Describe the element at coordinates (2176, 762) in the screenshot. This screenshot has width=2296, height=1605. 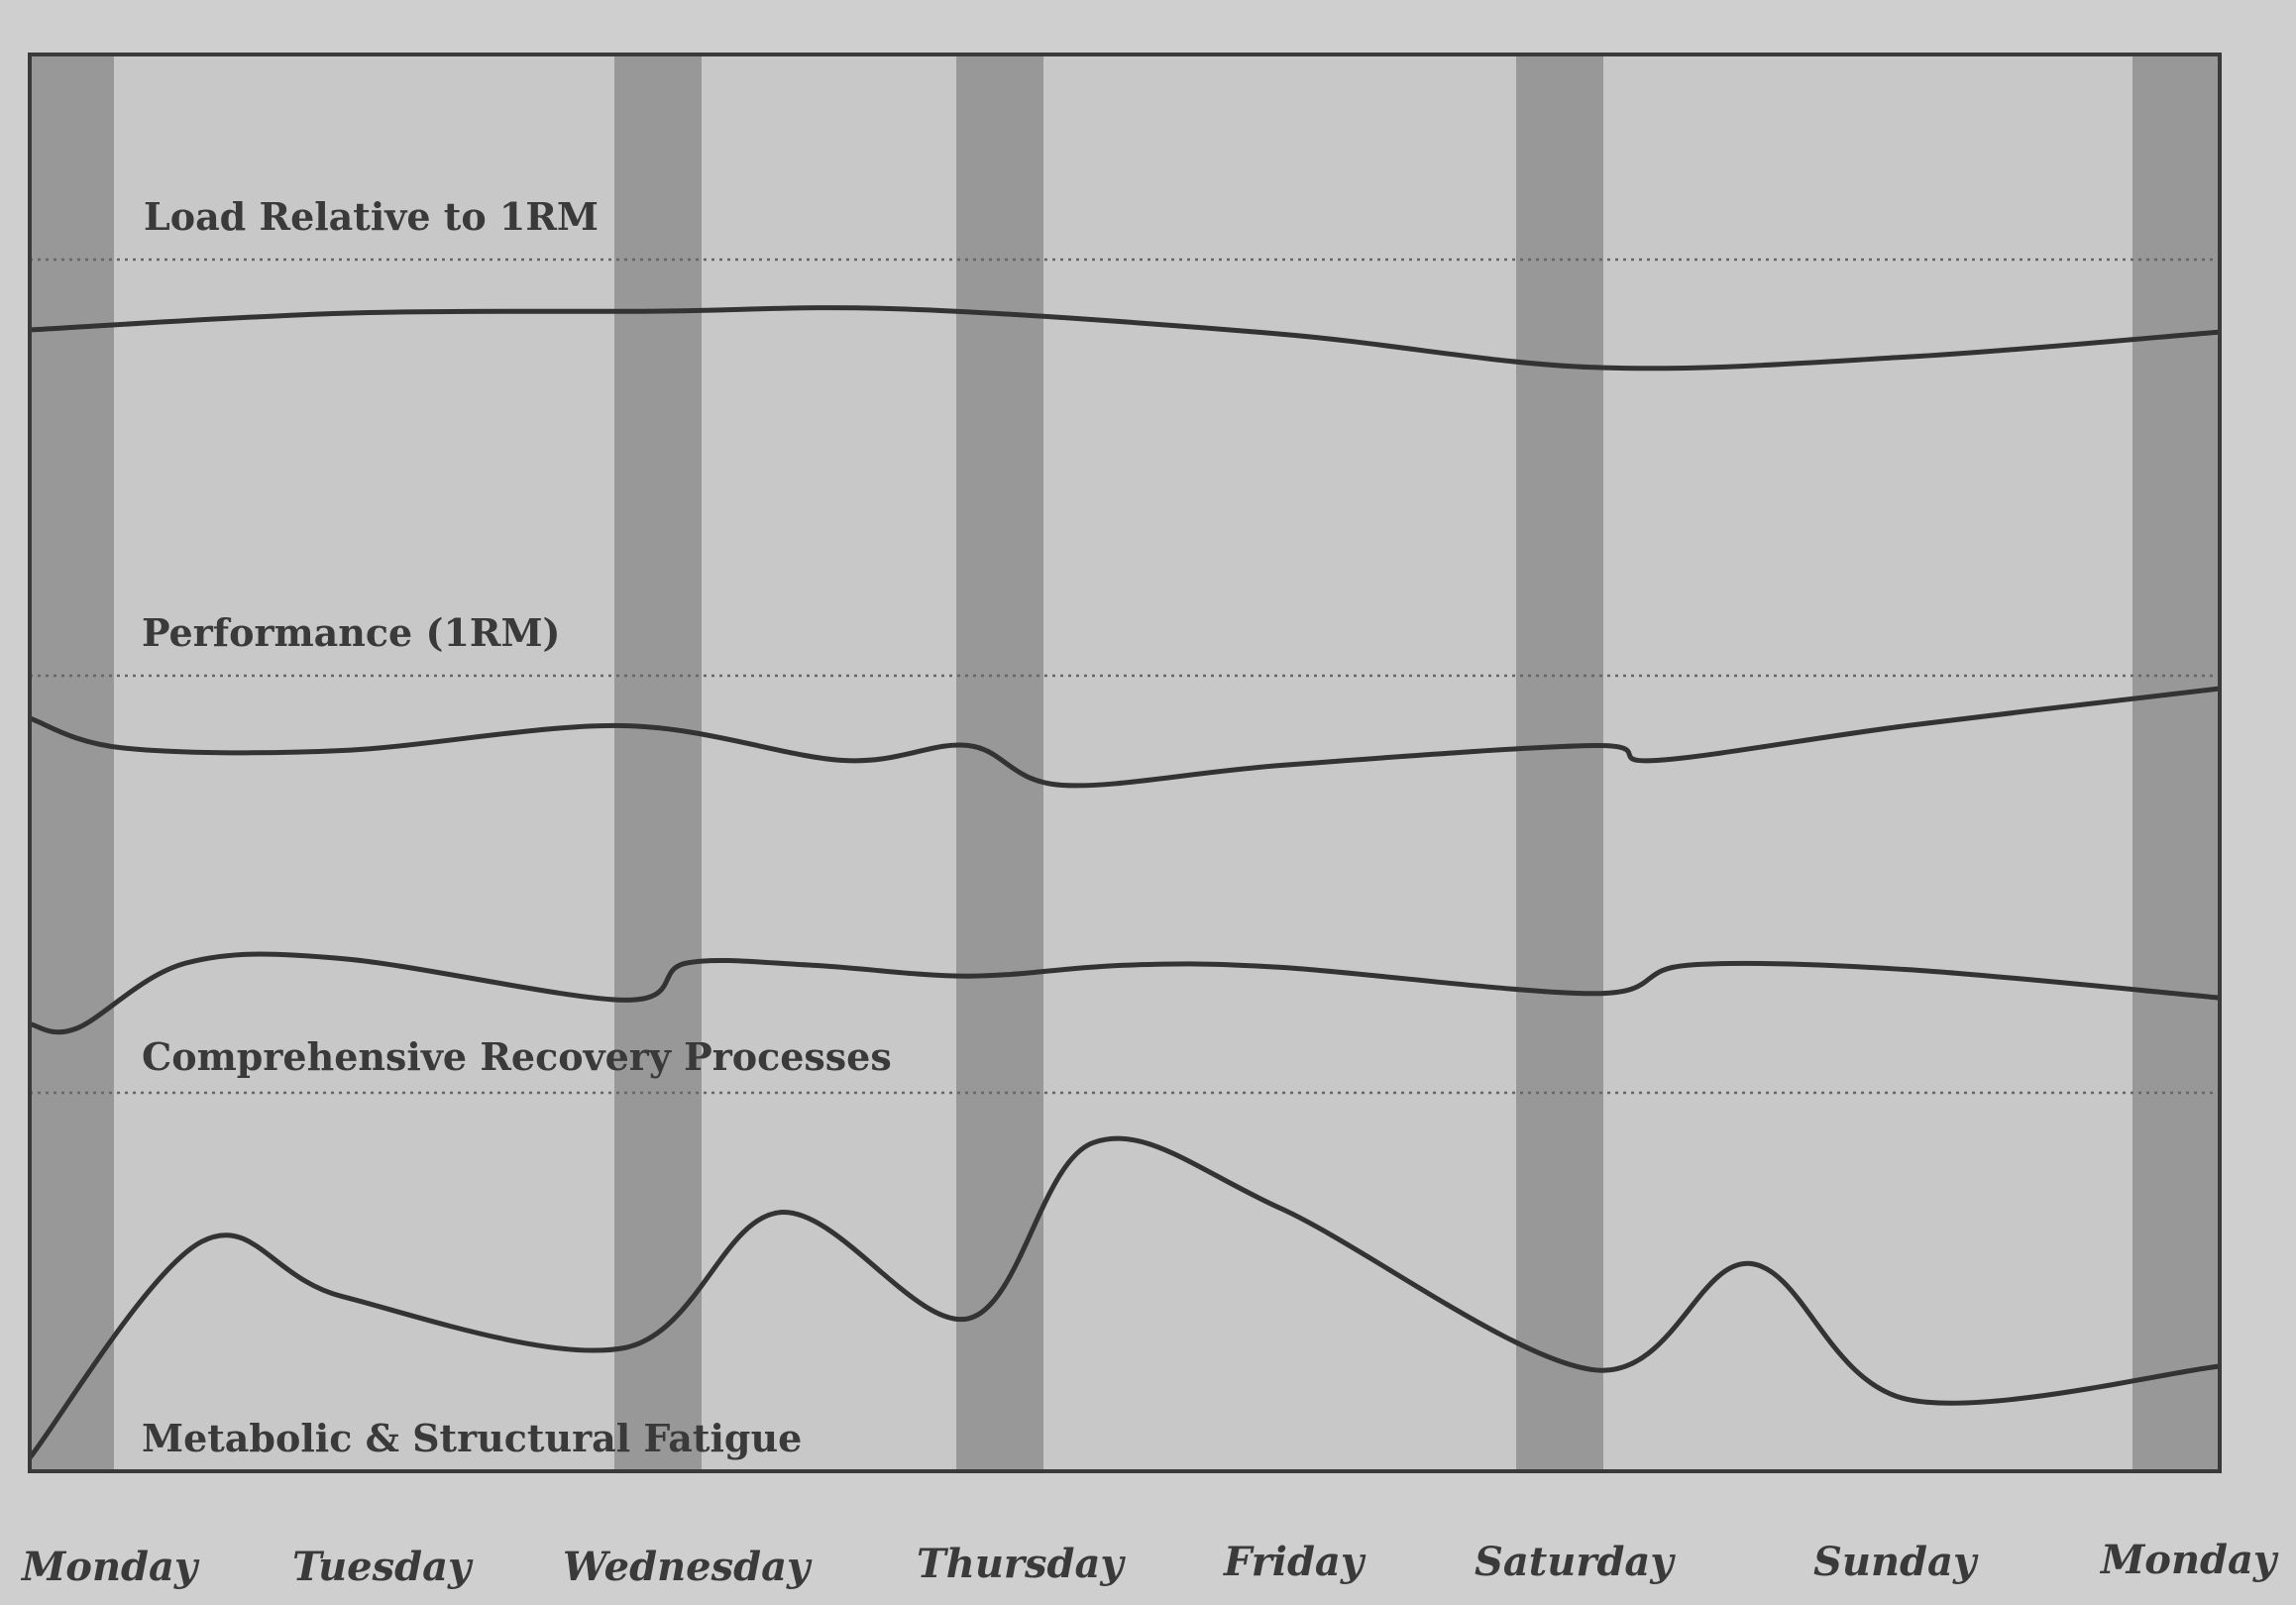
I see `training-band-monday-end` at that location.